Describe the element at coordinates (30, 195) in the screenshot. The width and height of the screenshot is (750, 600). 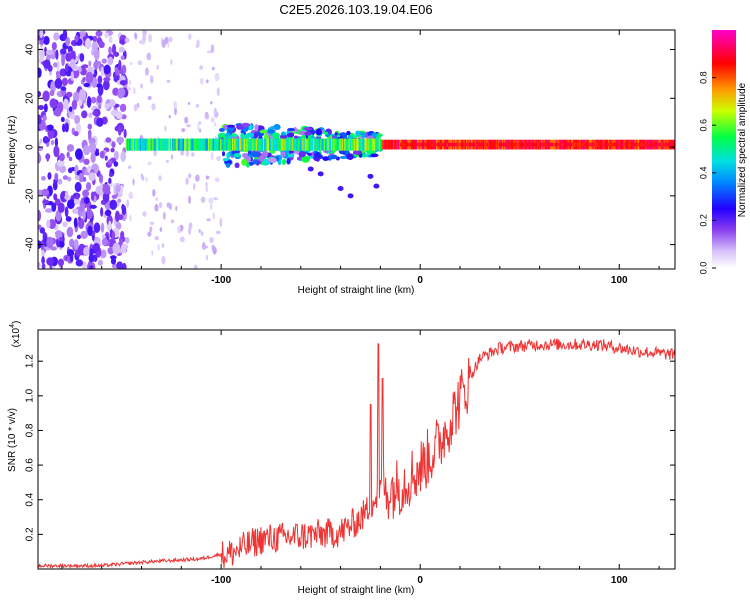
I see `y-tick-label: -20` at that location.